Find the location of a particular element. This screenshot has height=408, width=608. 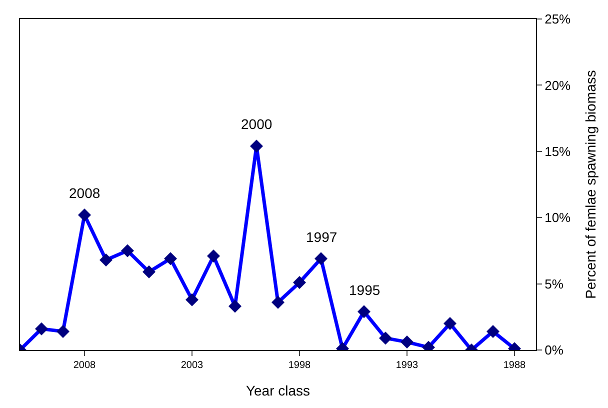

y-axis-title: Percent of femlae spawning biomass is located at coordinates (590, 184).